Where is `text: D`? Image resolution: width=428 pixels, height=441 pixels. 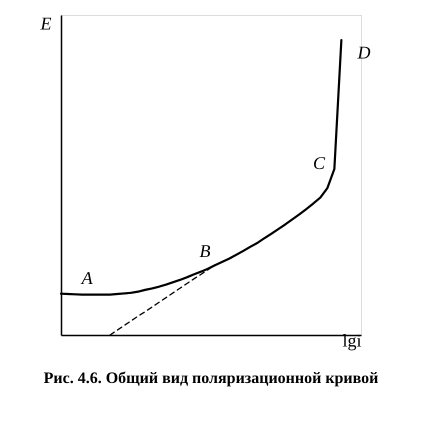 text: D is located at coordinates (363, 52).